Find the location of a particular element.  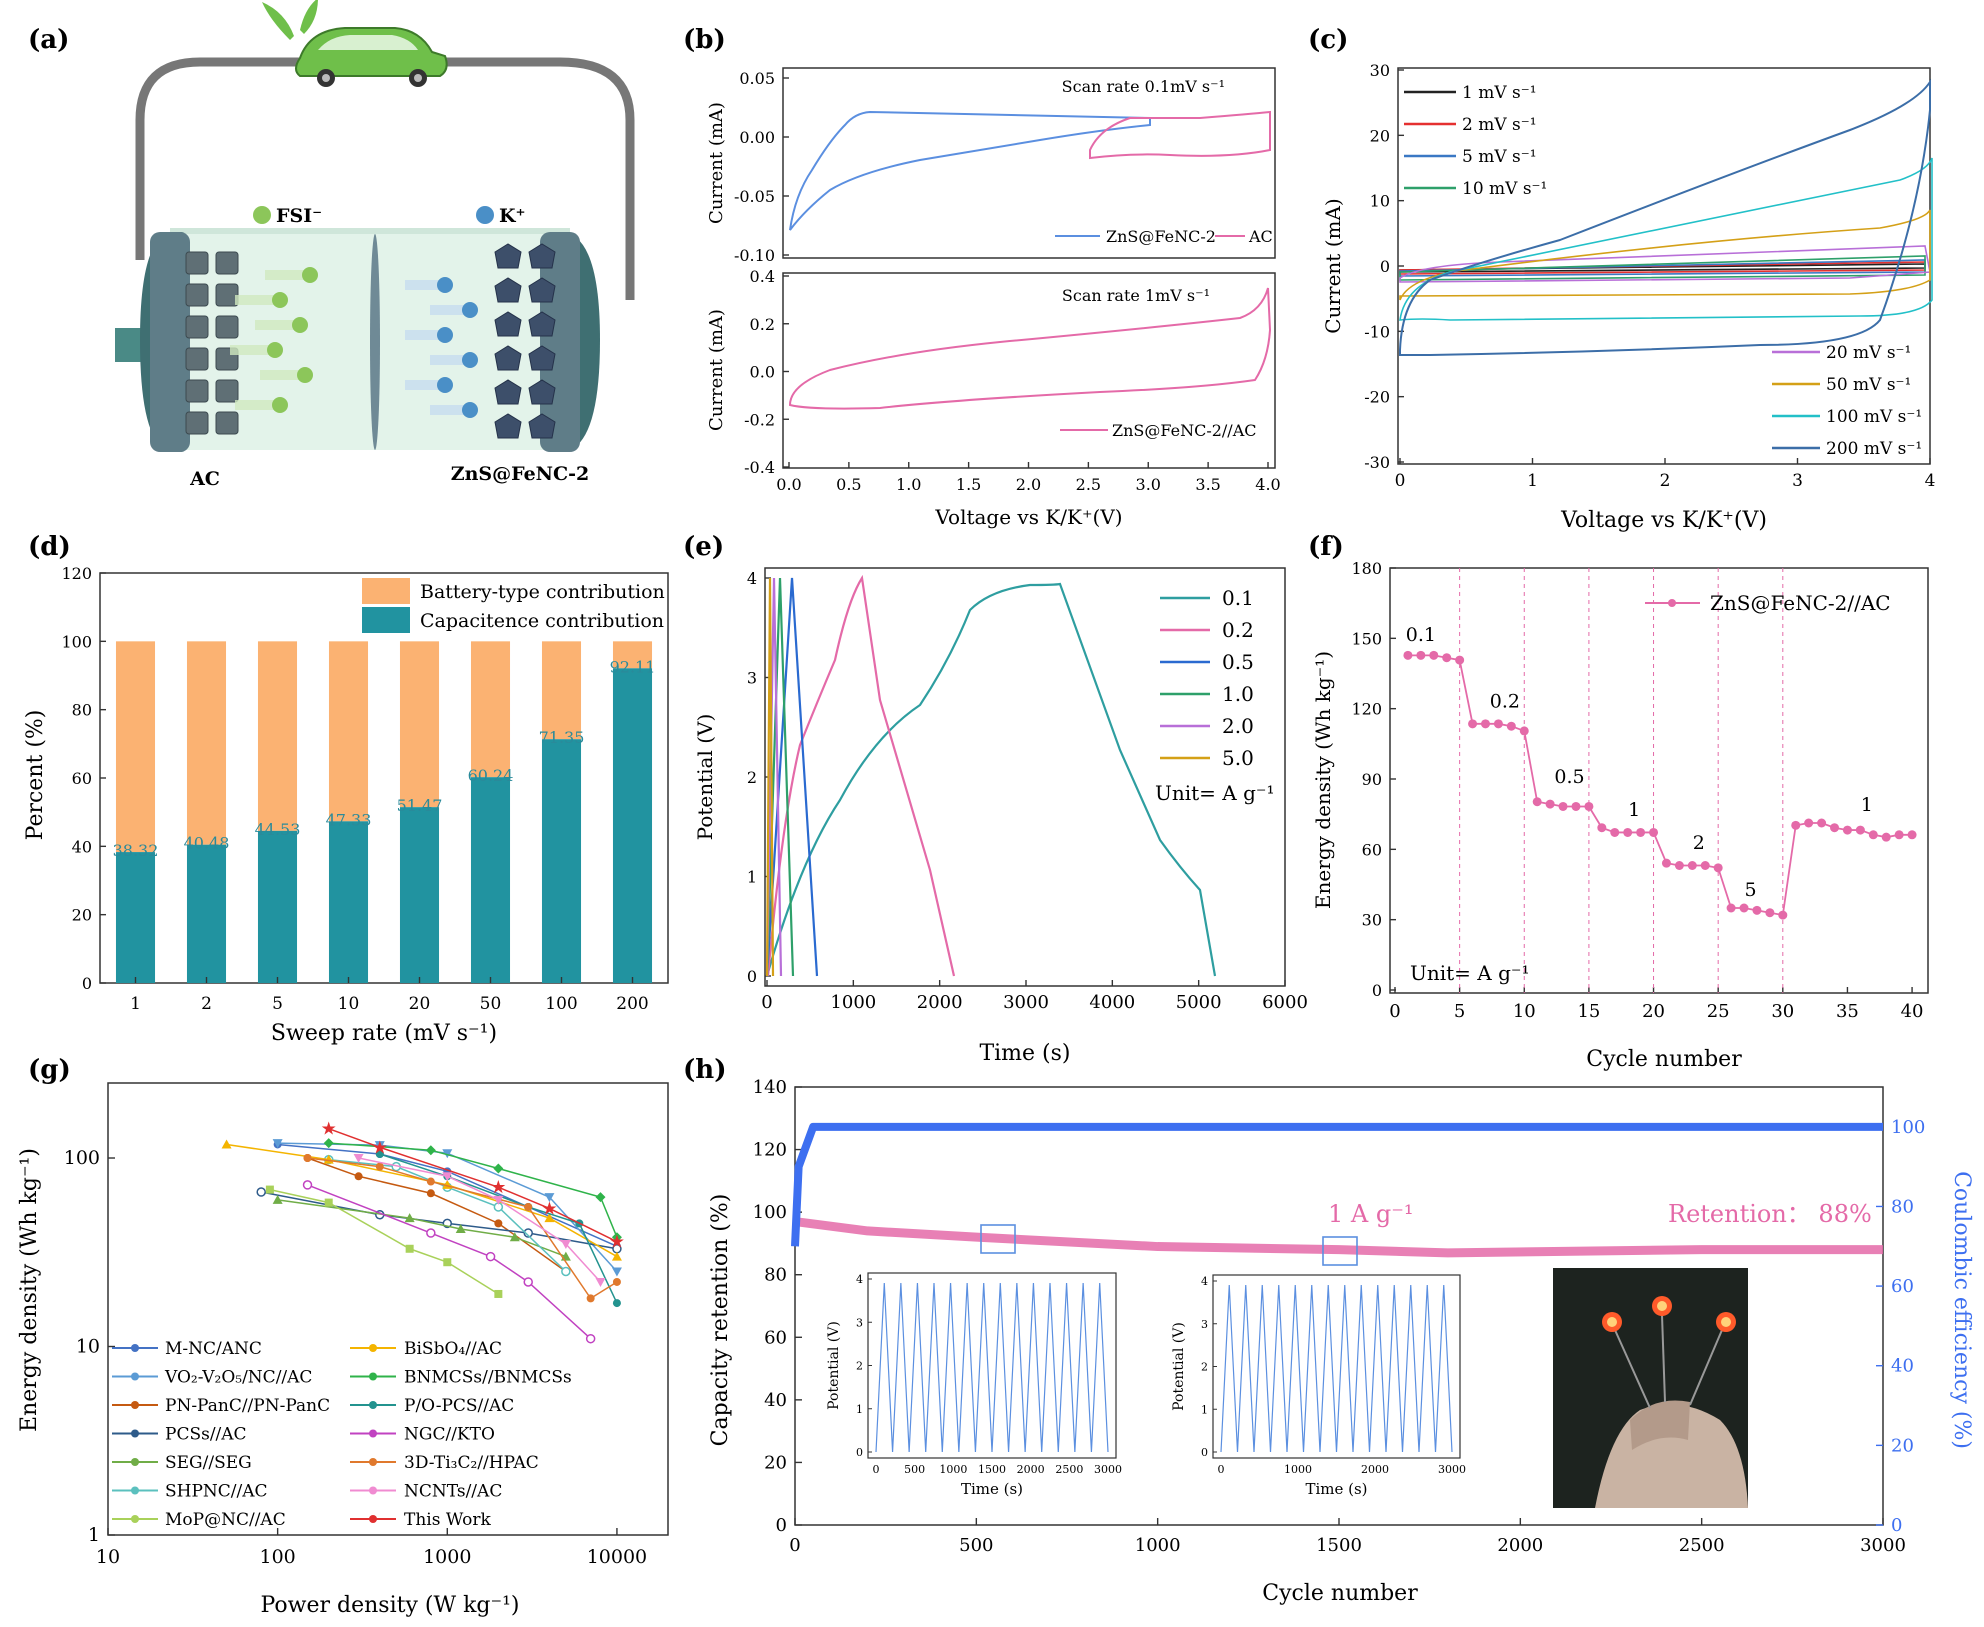

legend-znsfenc-ac: ZnS@FeNC-2//AC is located at coordinates (1184, 430).